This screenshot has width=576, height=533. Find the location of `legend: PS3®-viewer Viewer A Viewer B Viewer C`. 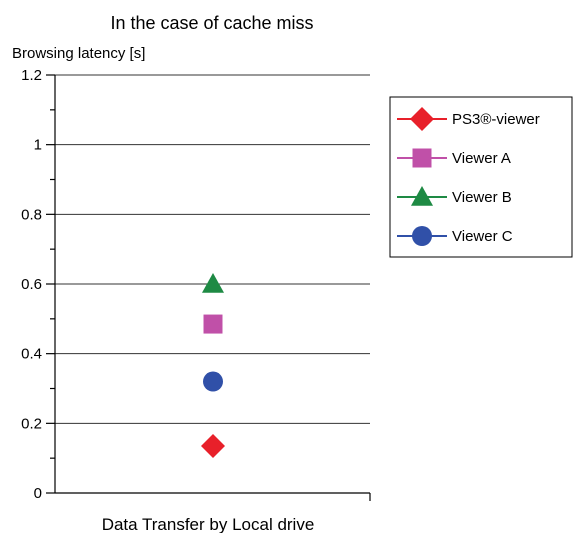

legend: PS3®-viewer Viewer A Viewer B Viewer C is located at coordinates (481, 177).